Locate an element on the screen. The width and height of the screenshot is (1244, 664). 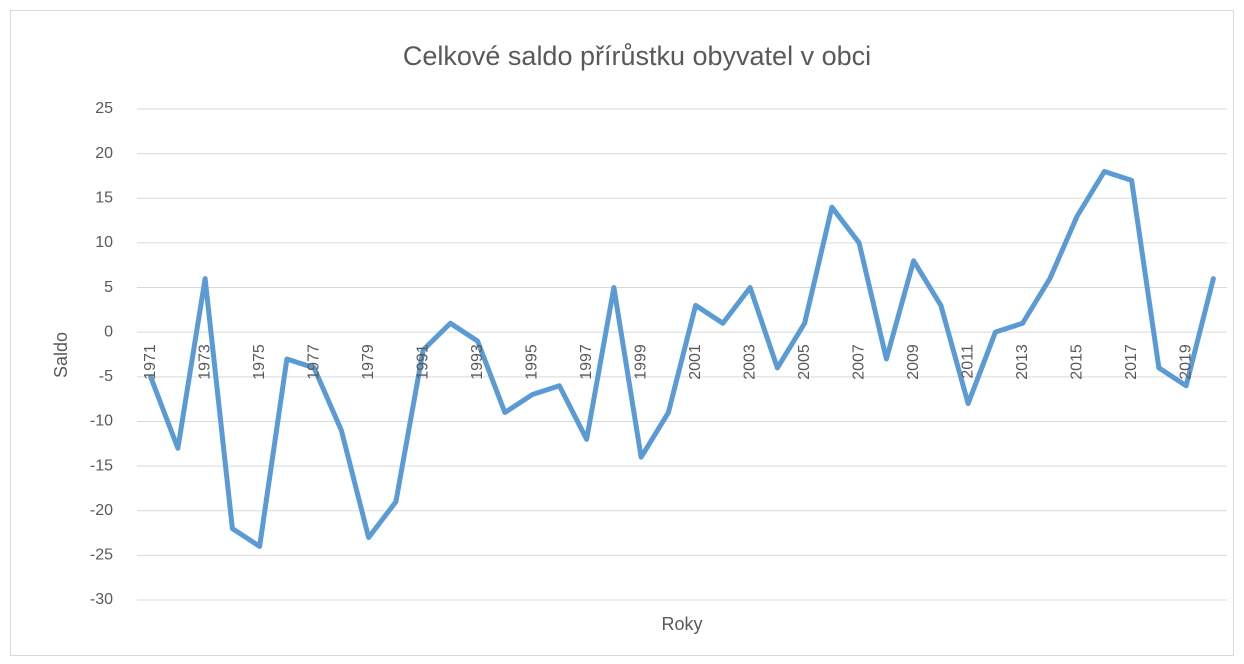
y-tick-label: 10 is located at coordinates (104, 242).